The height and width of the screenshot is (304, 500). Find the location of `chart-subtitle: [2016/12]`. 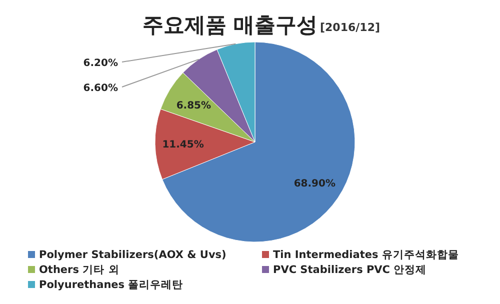

chart-subtitle: [2016/12] is located at coordinates (350, 27).